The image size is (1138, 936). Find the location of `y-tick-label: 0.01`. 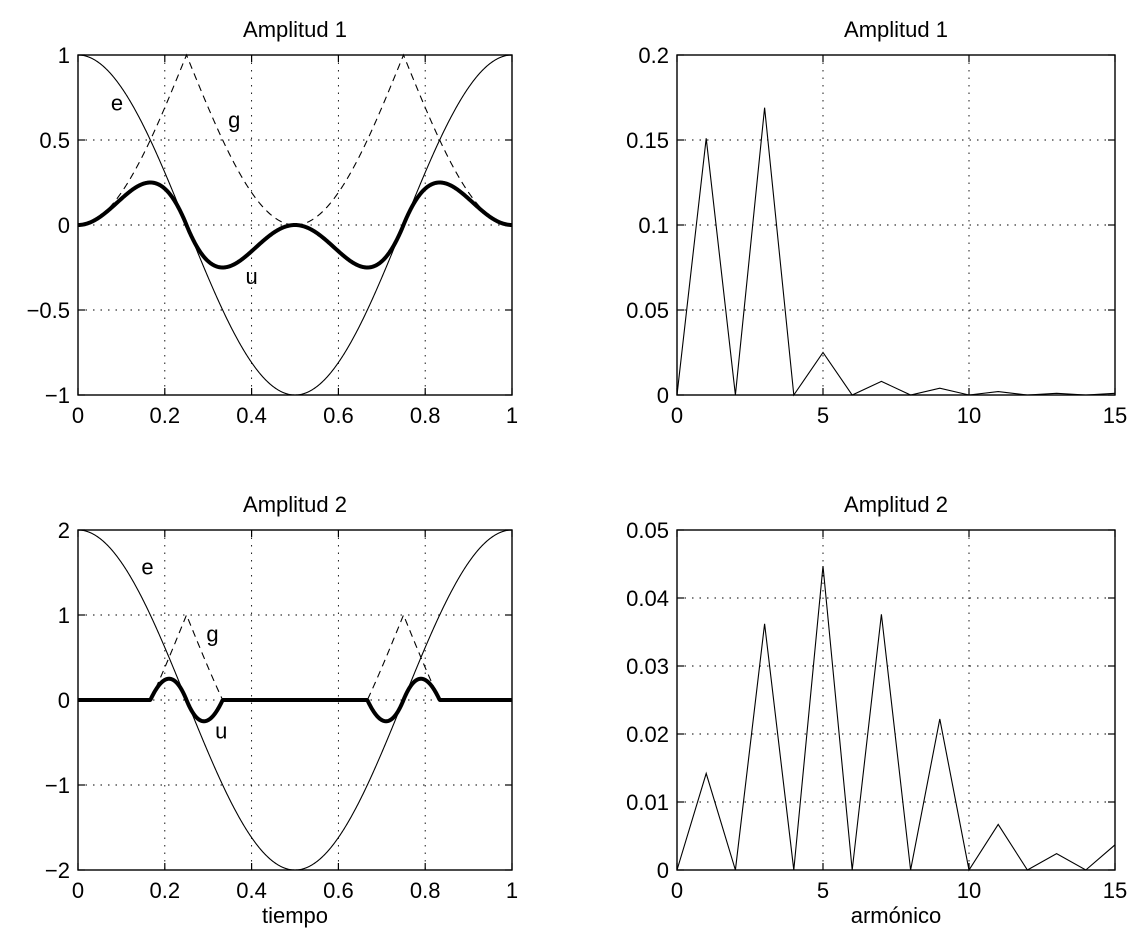

y-tick-label: 0.01 is located at coordinates (647, 802).